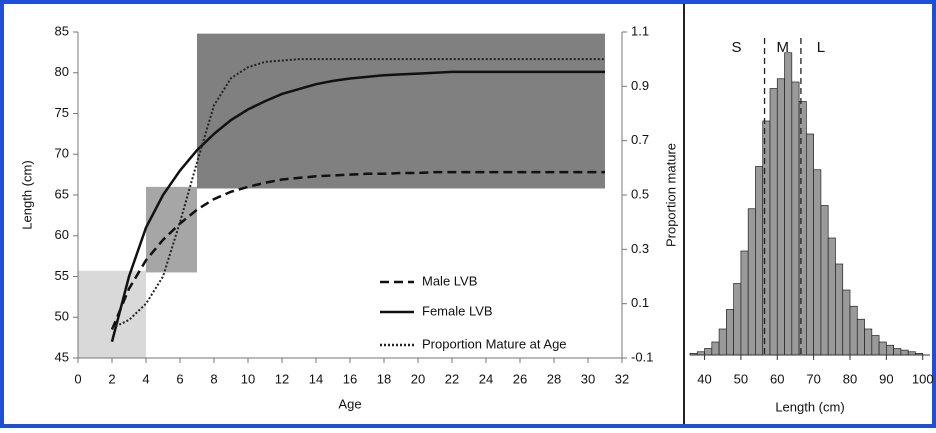 Image resolution: width=936 pixels, height=433 pixels. Describe the element at coordinates (520, 378) in the screenshot. I see `x-tick-label: 26` at that location.